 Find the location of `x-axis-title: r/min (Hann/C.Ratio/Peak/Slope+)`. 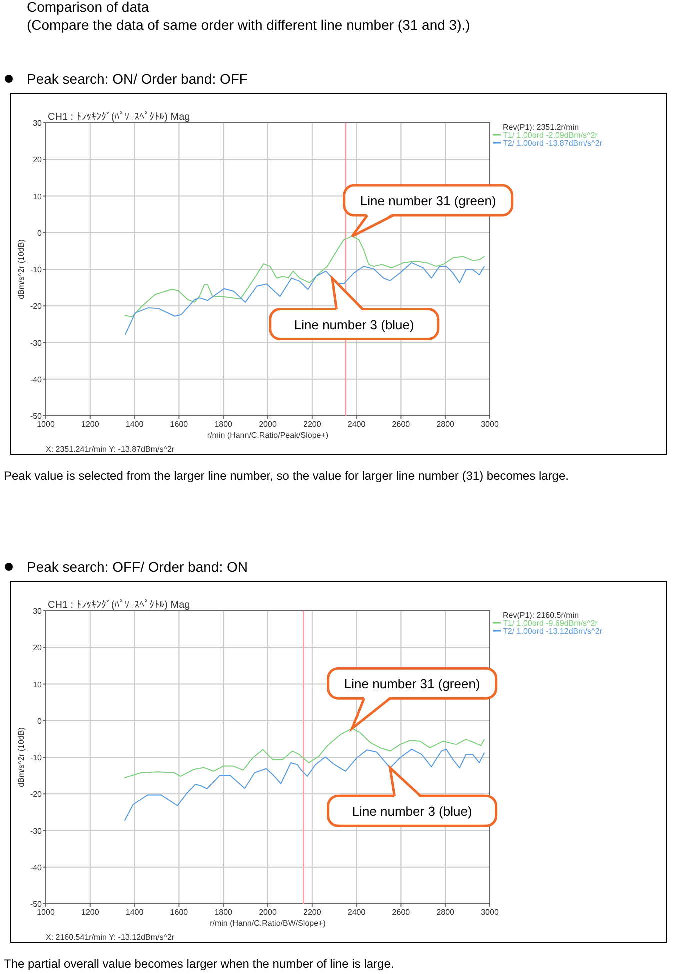

x-axis-title: r/min (Hann/C.Ratio/Peak/Slope+) is located at coordinates (268, 435).